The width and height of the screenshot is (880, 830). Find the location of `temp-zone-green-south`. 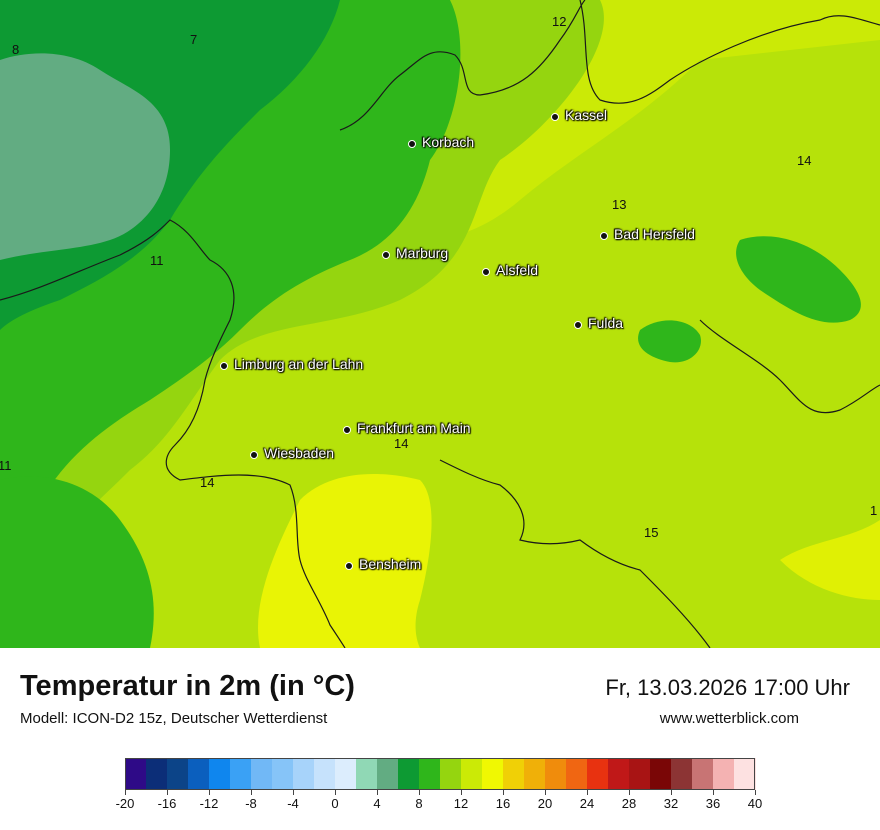

temp-zone-green-south is located at coordinates (77, 562).